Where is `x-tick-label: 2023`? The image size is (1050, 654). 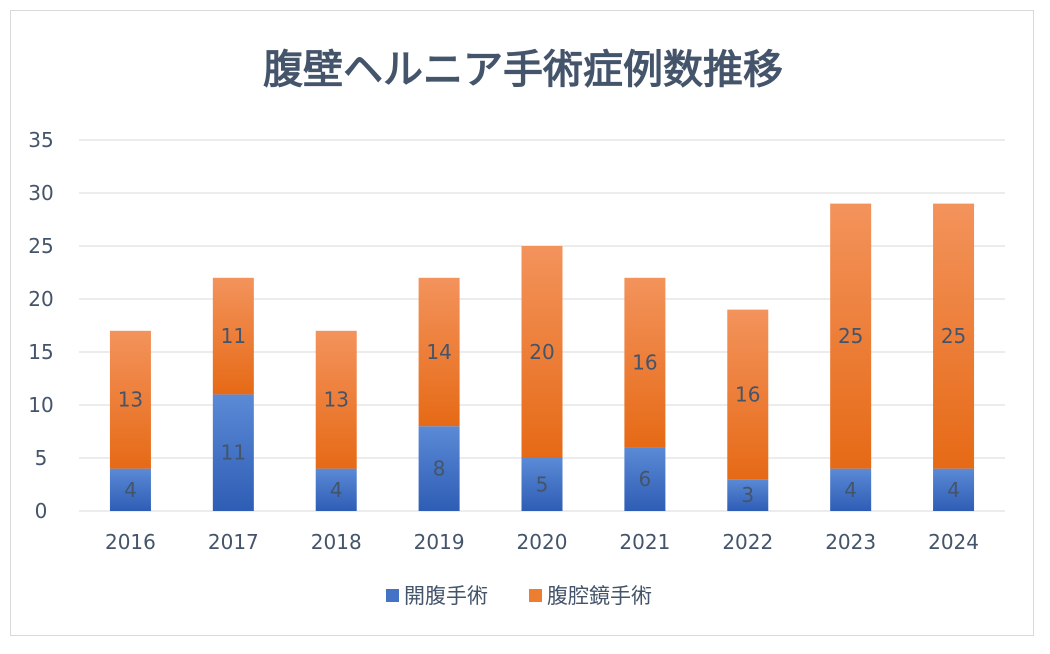 x-tick-label: 2023 is located at coordinates (850, 542).